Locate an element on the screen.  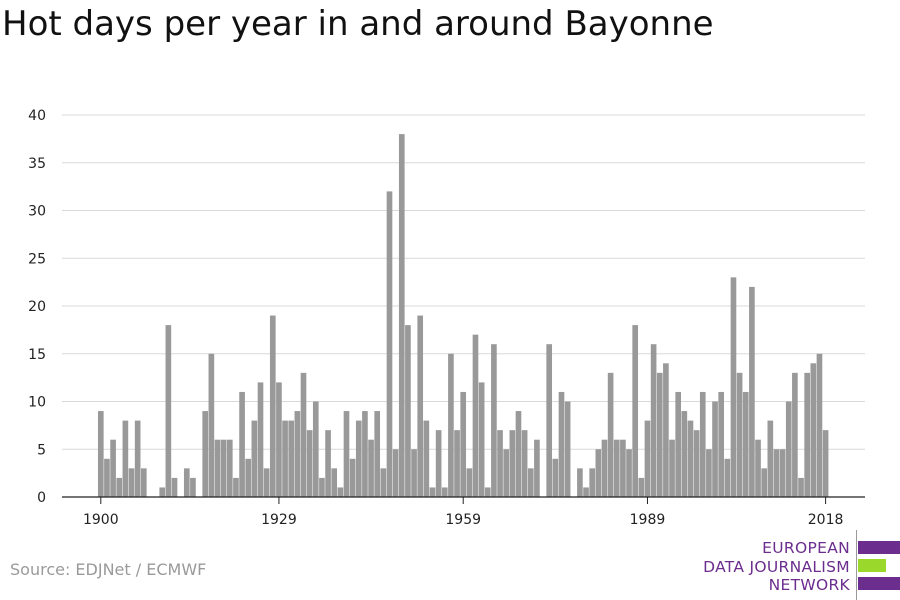
bar-1918 is located at coordinates (211, 425).